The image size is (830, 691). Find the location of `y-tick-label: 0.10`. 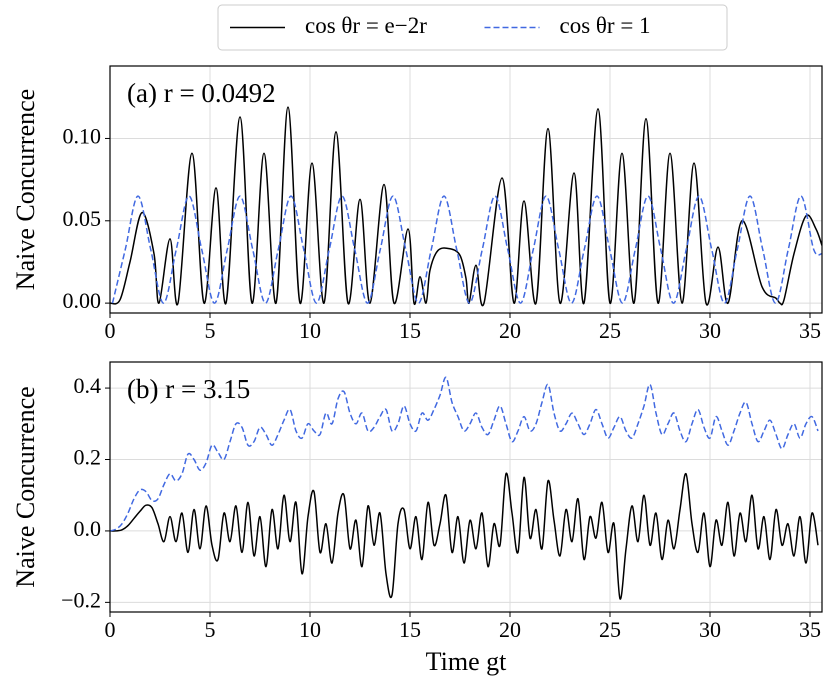

y-tick-label: 0.10 is located at coordinates (82, 136).